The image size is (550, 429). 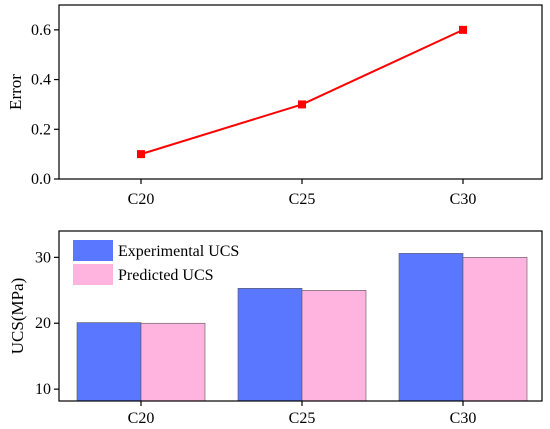 What do you see at coordinates (141, 418) in the screenshot?
I see `bottom-x-tick-label: C20` at bounding box center [141, 418].